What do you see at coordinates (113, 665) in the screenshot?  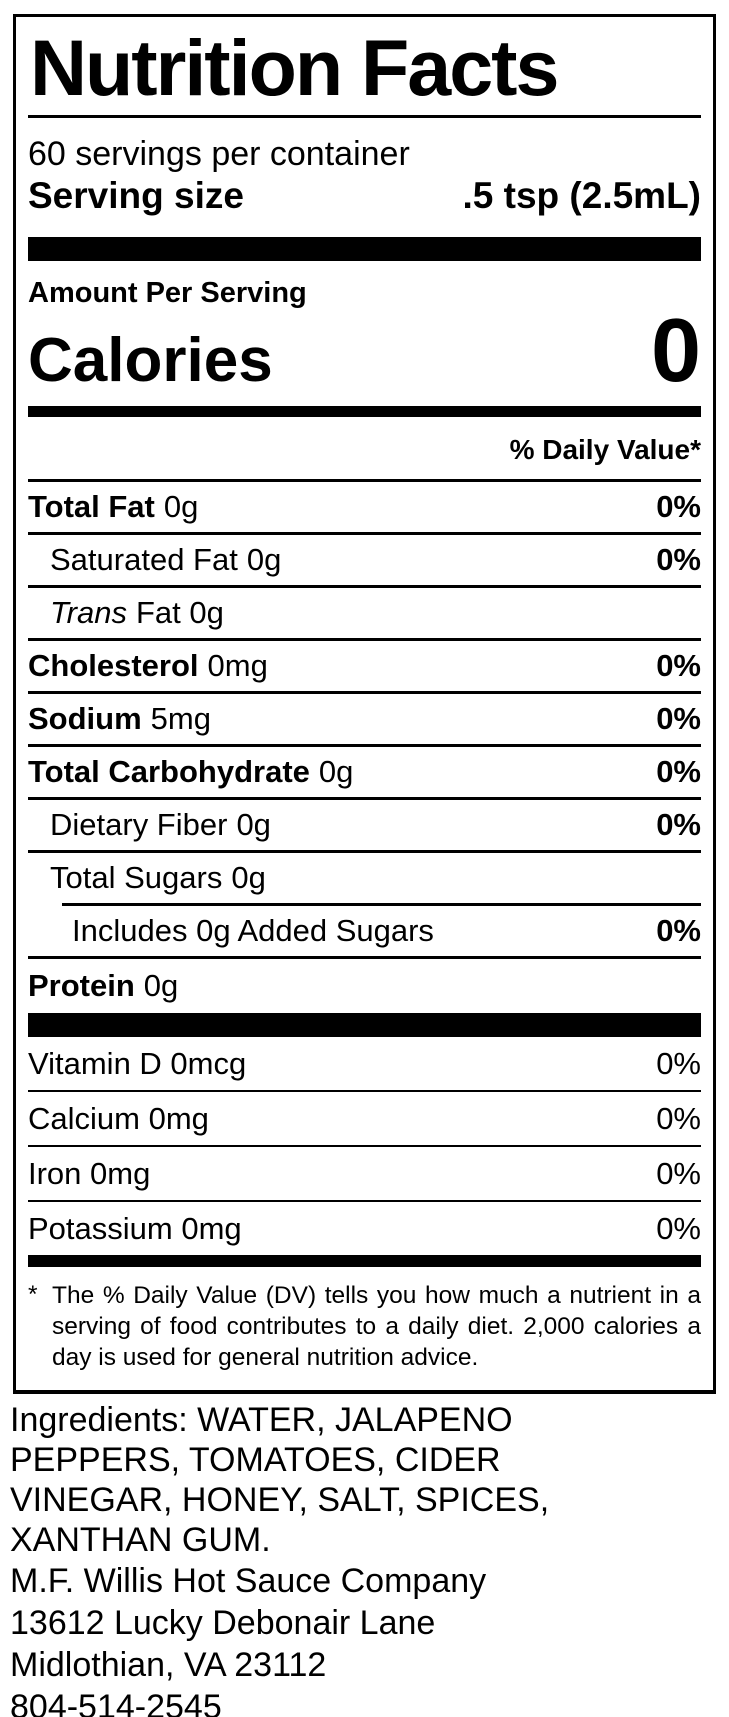 I see `nutrient-name: Cholesterol` at bounding box center [113, 665].